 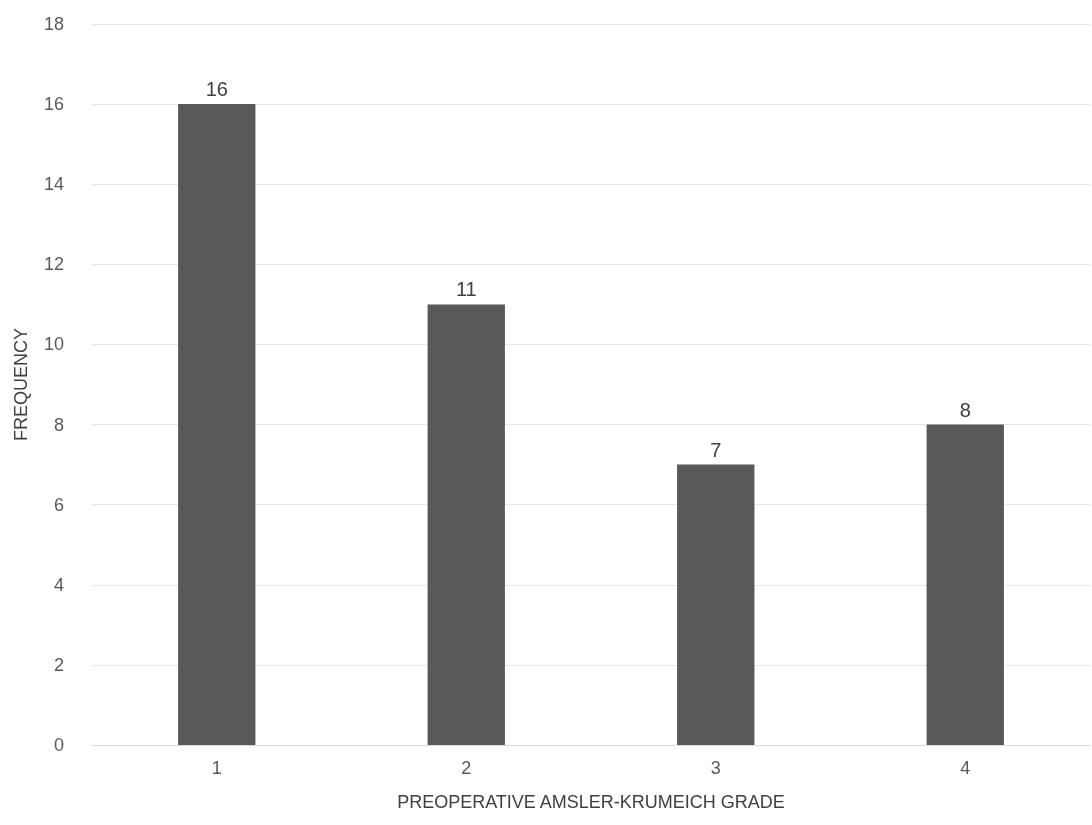 I want to click on y-axis-title: FREQUENCY, so click(x=21, y=384).